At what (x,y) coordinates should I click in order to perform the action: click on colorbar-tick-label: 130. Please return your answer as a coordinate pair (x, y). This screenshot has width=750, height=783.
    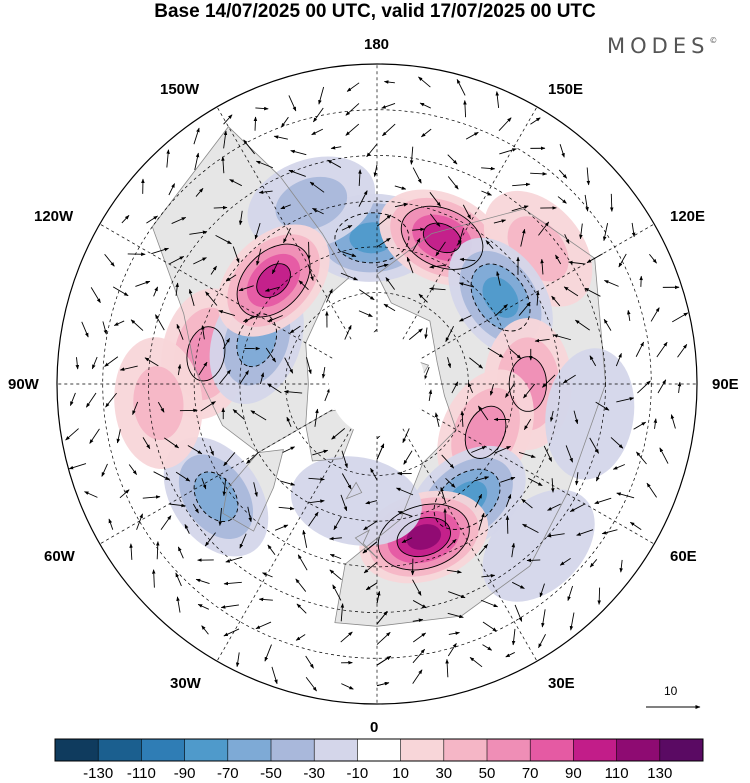
    Looking at the image, I should click on (660, 773).